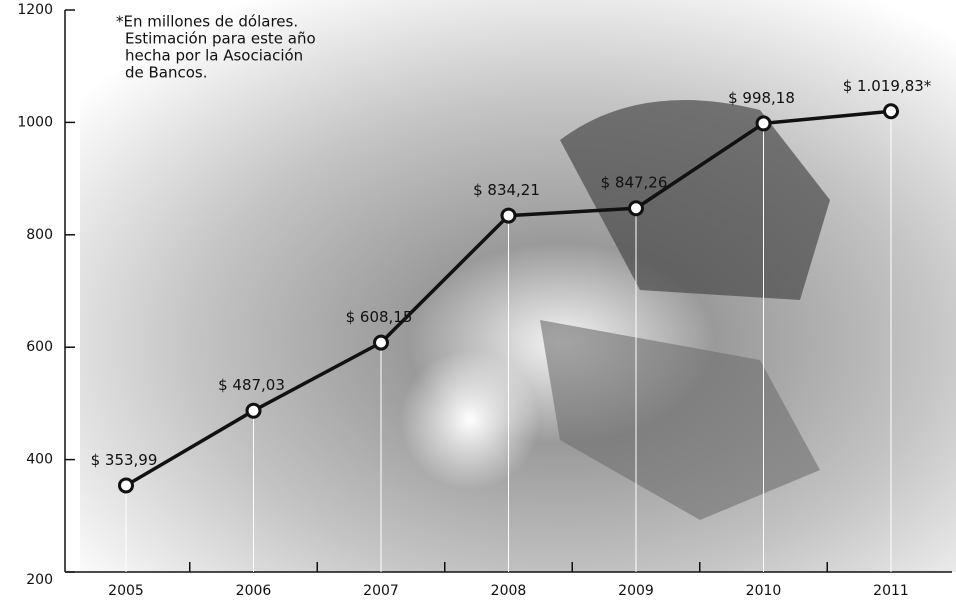  What do you see at coordinates (379, 317) in the screenshot?
I see `value-label: $ 608,15` at bounding box center [379, 317].